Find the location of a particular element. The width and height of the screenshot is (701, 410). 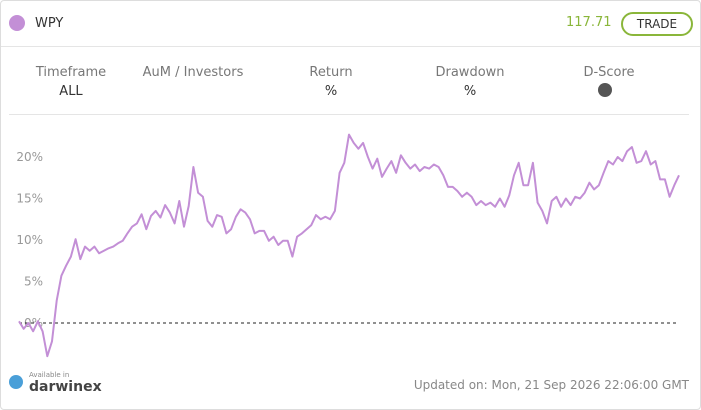

darwinex-logo is located at coordinates (16, 382).